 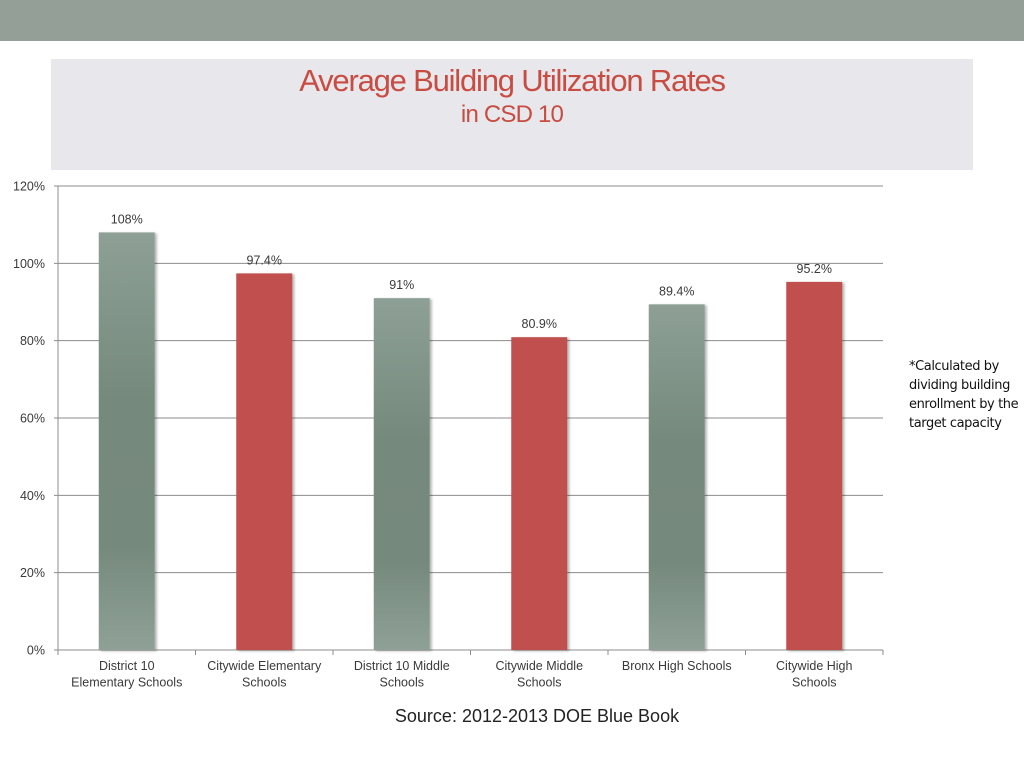 I want to click on y-tick-label: 120%, so click(x=29, y=187).